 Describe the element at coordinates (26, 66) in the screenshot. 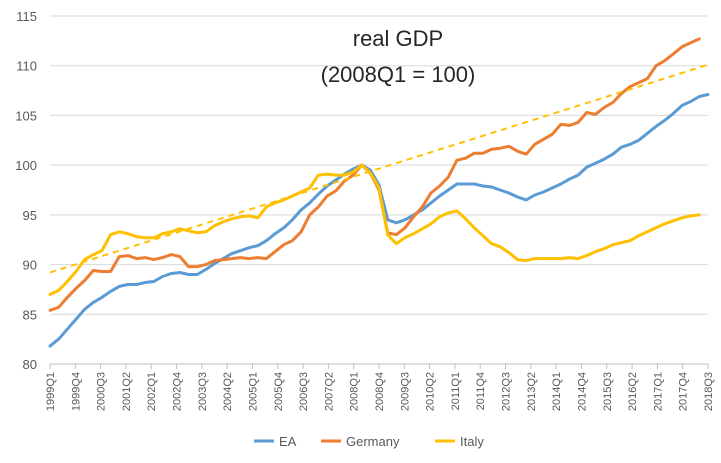

I see `y-tick-label: 110` at that location.